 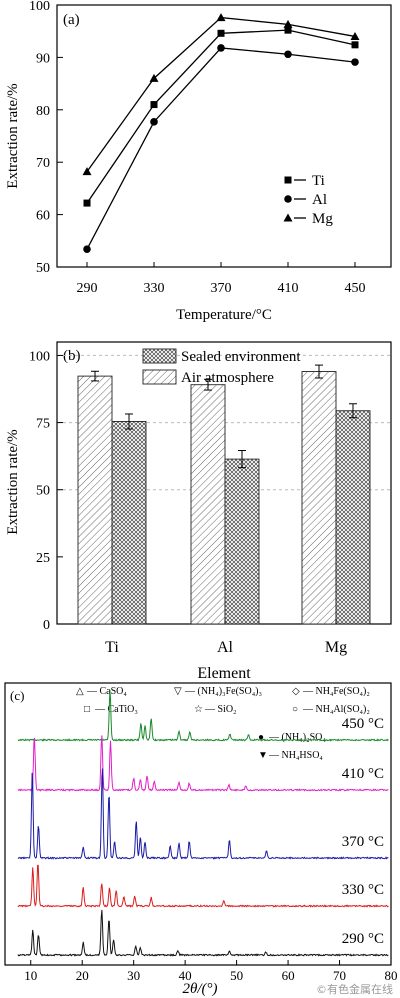 What do you see at coordinates (288, 180) in the screenshot?
I see `legend-marker-ti` at bounding box center [288, 180].